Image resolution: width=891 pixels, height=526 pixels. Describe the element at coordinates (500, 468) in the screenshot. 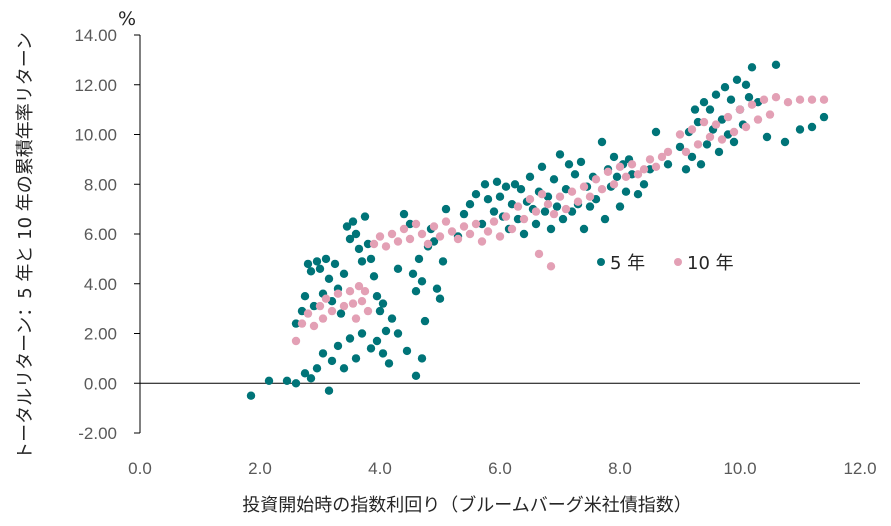

I see `x-tick-label: 6.0` at that location.